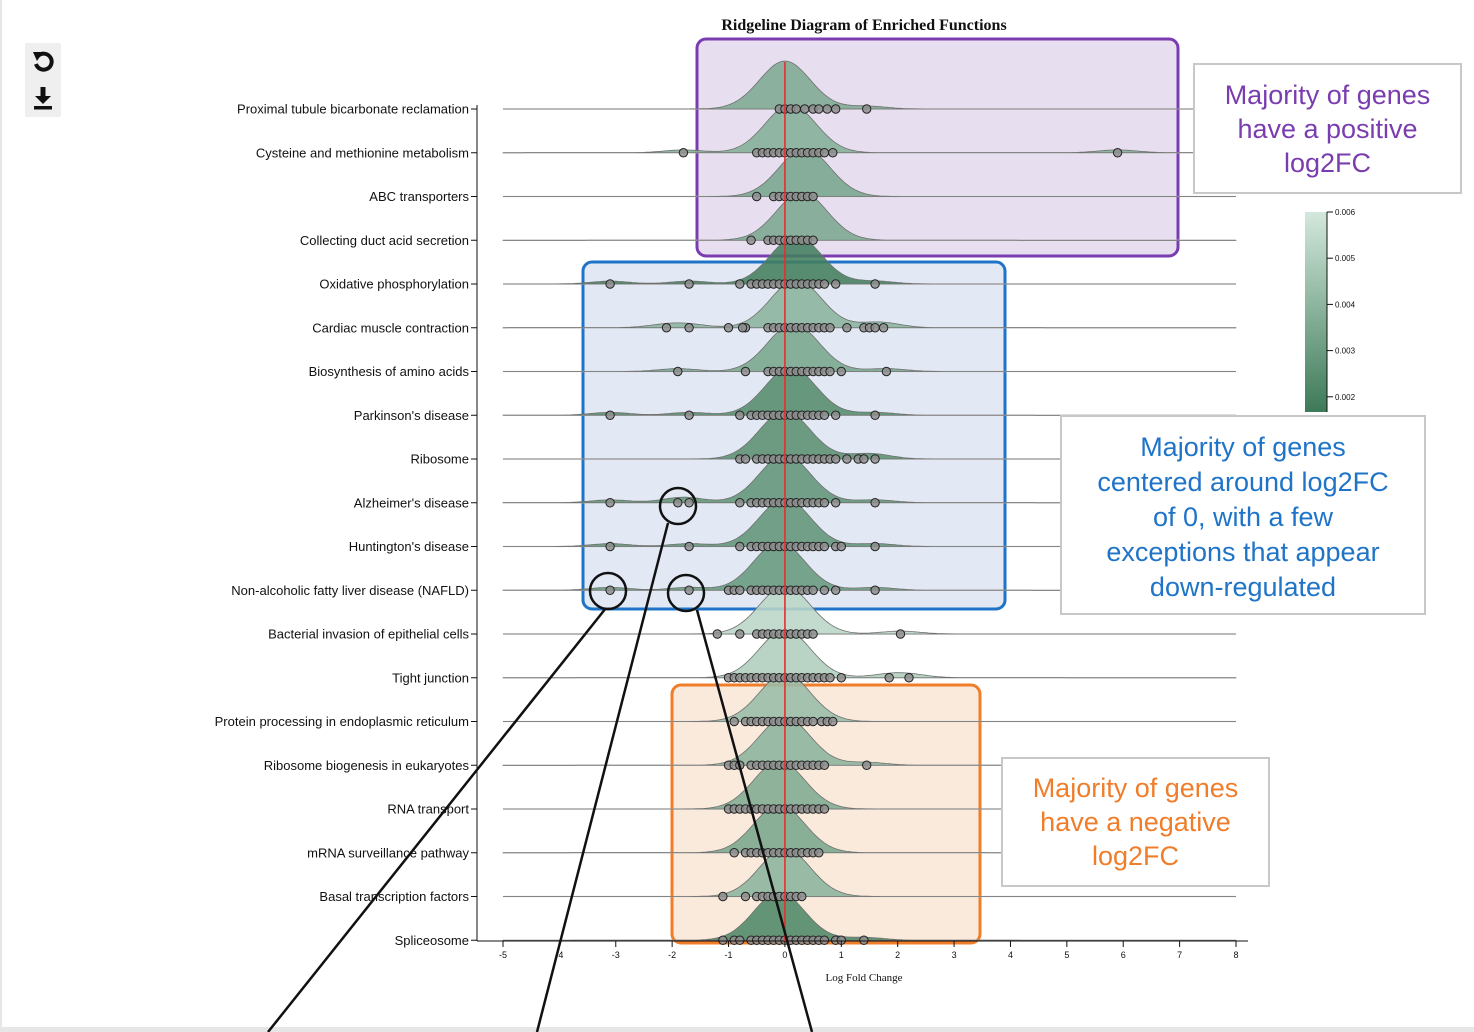 Image resolution: width=1474 pixels, height=1032 pixels. I want to click on chart-title: Ridgeline Diagram of Enriched Functions, so click(863, 25).